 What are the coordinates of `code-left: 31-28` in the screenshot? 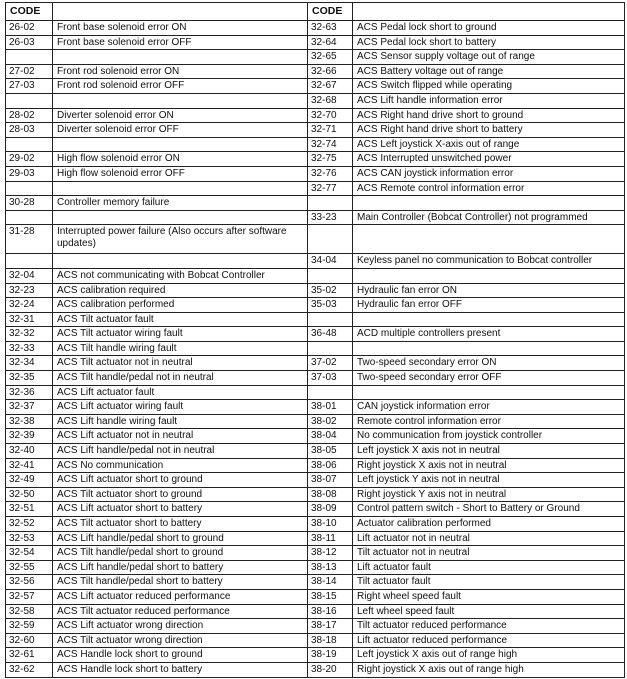 It's located at (29, 239).